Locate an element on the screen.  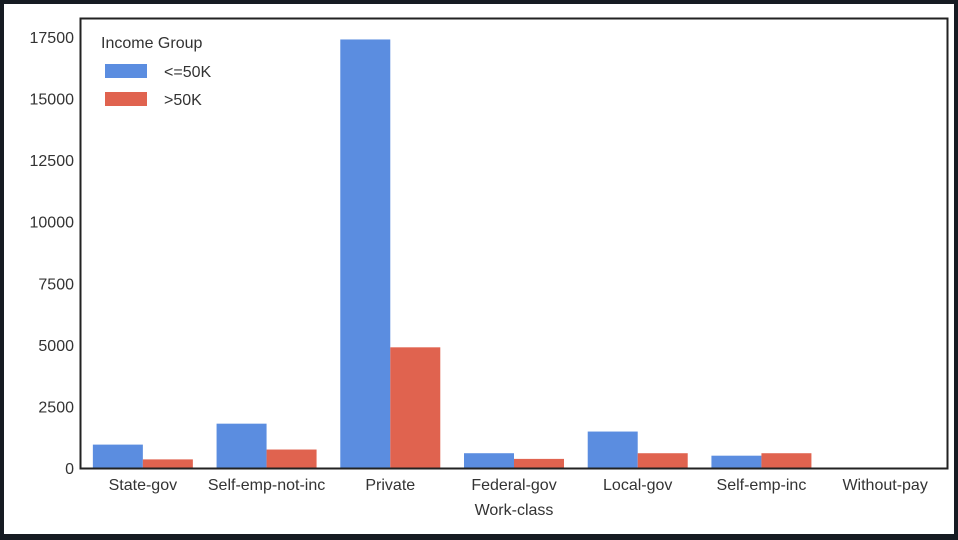
legend-title: Income Group is located at coordinates (151, 43).